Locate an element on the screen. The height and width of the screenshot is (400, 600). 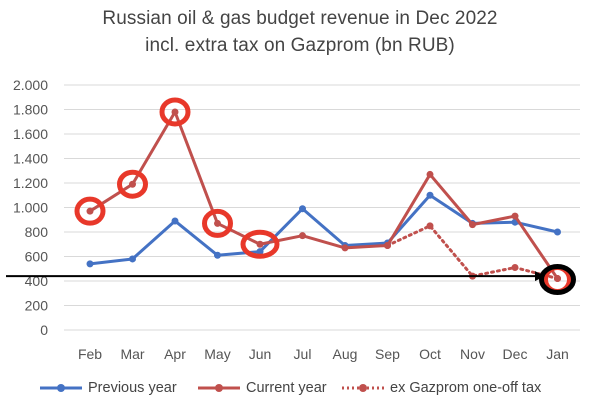
y-tick-label: 1.400 is located at coordinates (30, 159).